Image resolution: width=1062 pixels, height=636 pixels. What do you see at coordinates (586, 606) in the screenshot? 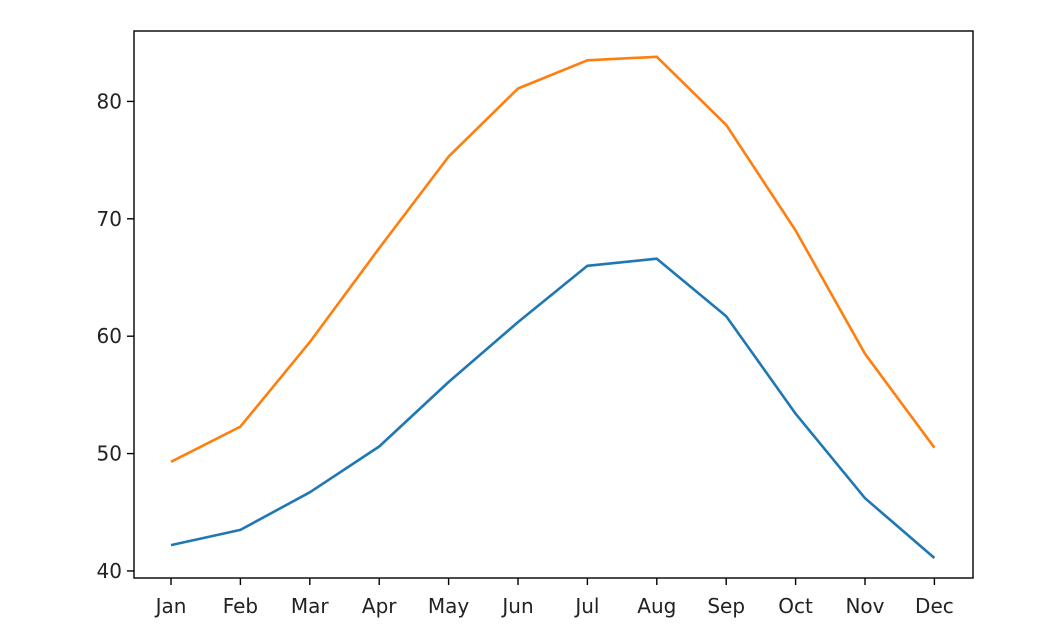
I see `x-tick-label-jul: Jul` at bounding box center [586, 606].